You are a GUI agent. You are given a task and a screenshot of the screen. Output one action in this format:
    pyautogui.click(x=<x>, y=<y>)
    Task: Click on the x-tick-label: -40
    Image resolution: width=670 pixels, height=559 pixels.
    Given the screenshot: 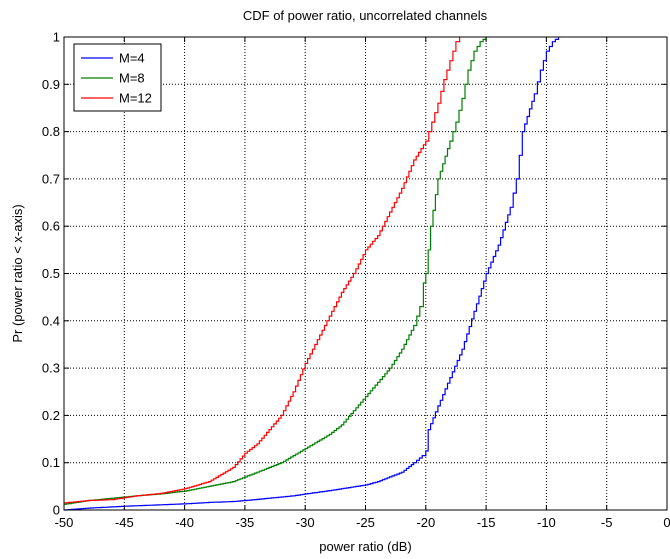 What is the action you would take?
    pyautogui.click(x=184, y=522)
    